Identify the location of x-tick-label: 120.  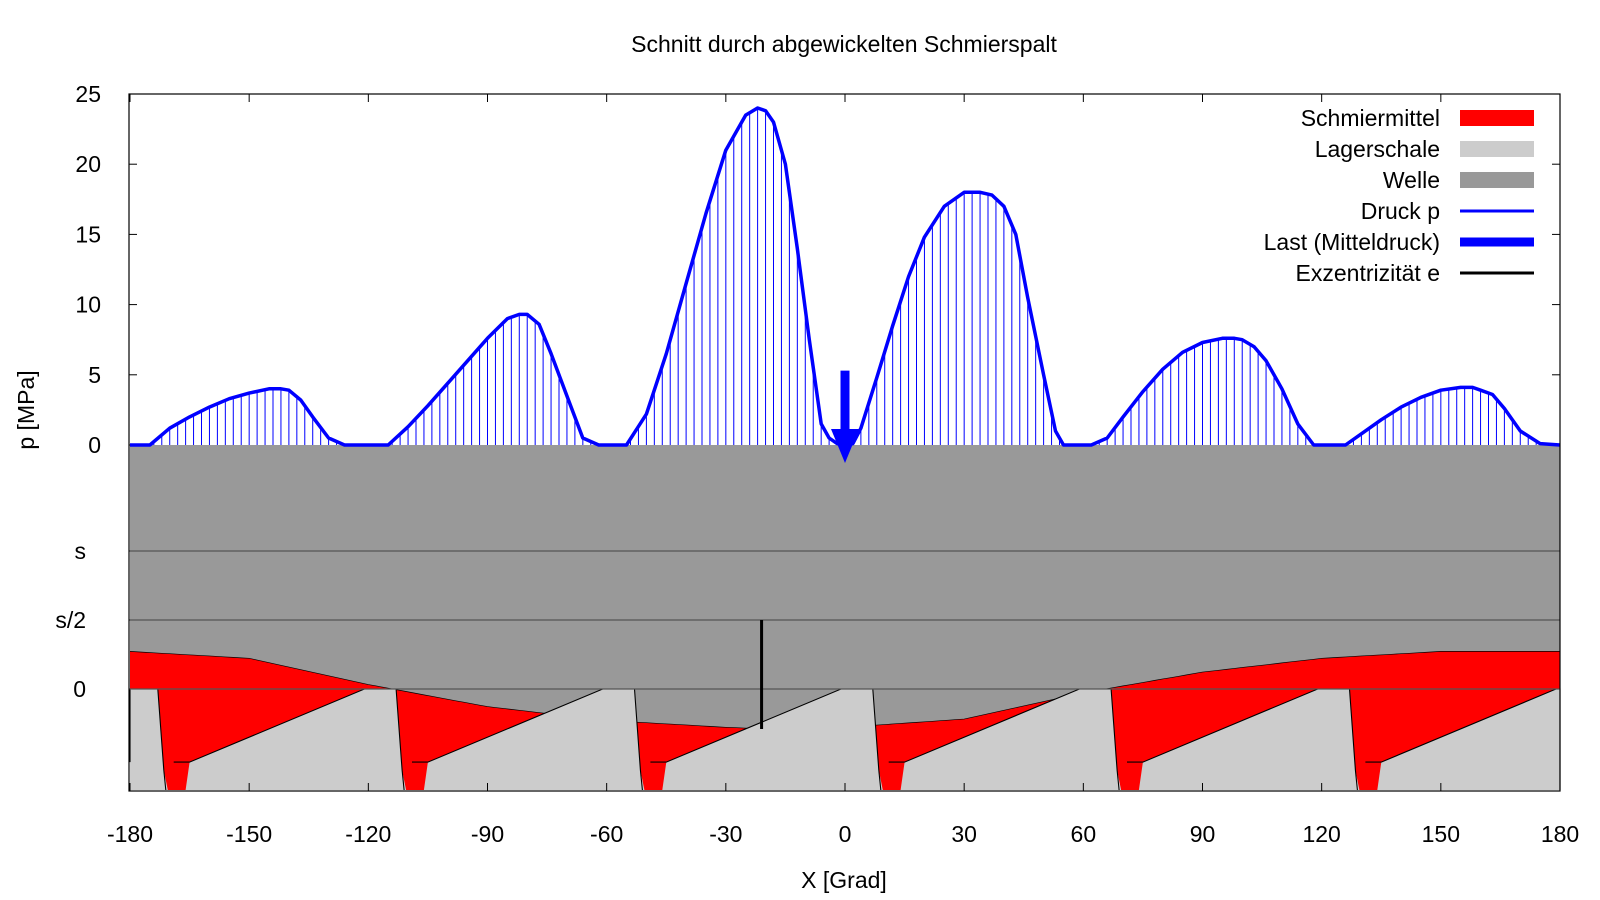
(1321, 834).